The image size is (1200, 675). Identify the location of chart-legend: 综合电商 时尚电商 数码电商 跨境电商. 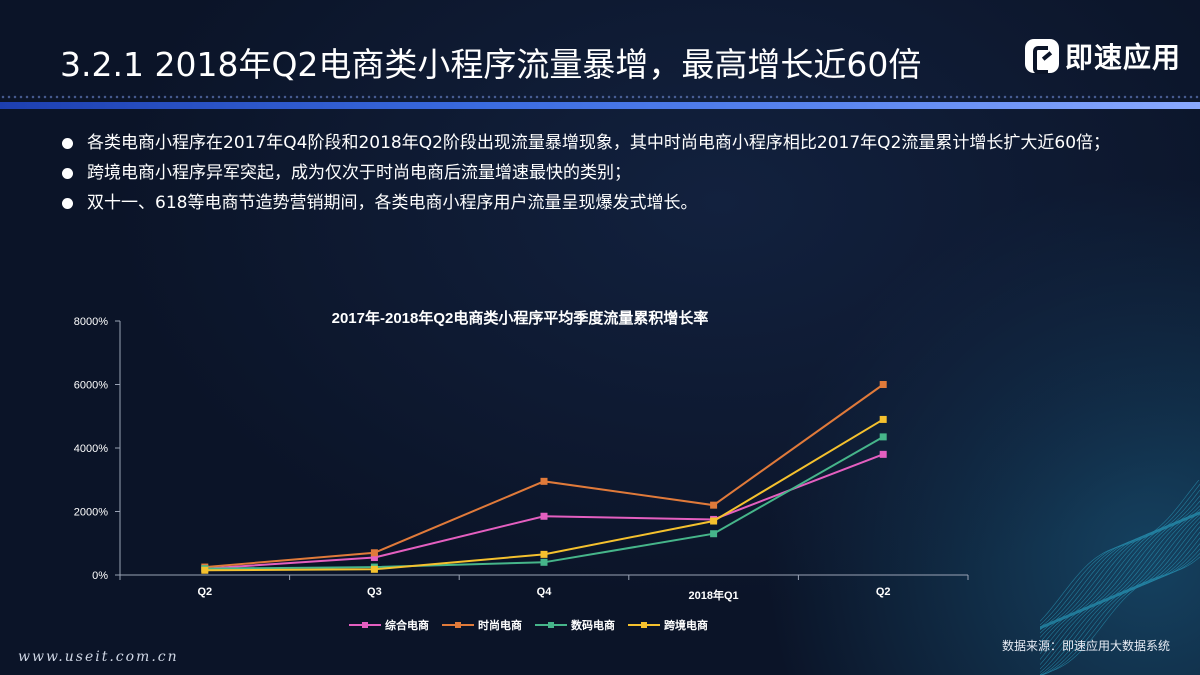
(528, 625).